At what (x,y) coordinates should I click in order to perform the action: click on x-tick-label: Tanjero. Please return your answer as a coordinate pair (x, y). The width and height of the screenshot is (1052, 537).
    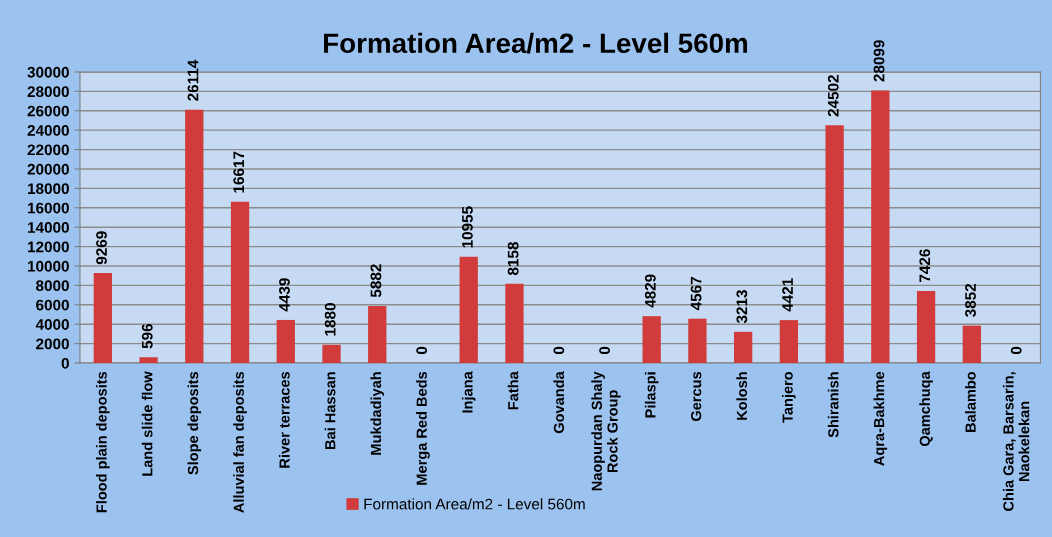
    Looking at the image, I should click on (789, 397).